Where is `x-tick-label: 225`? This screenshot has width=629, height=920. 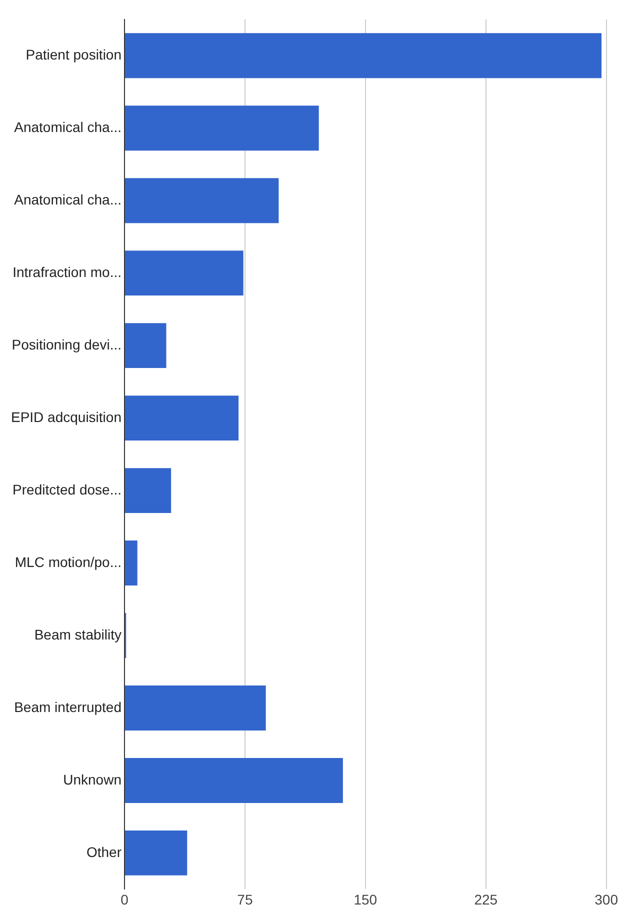 x-tick-label: 225 is located at coordinates (486, 899).